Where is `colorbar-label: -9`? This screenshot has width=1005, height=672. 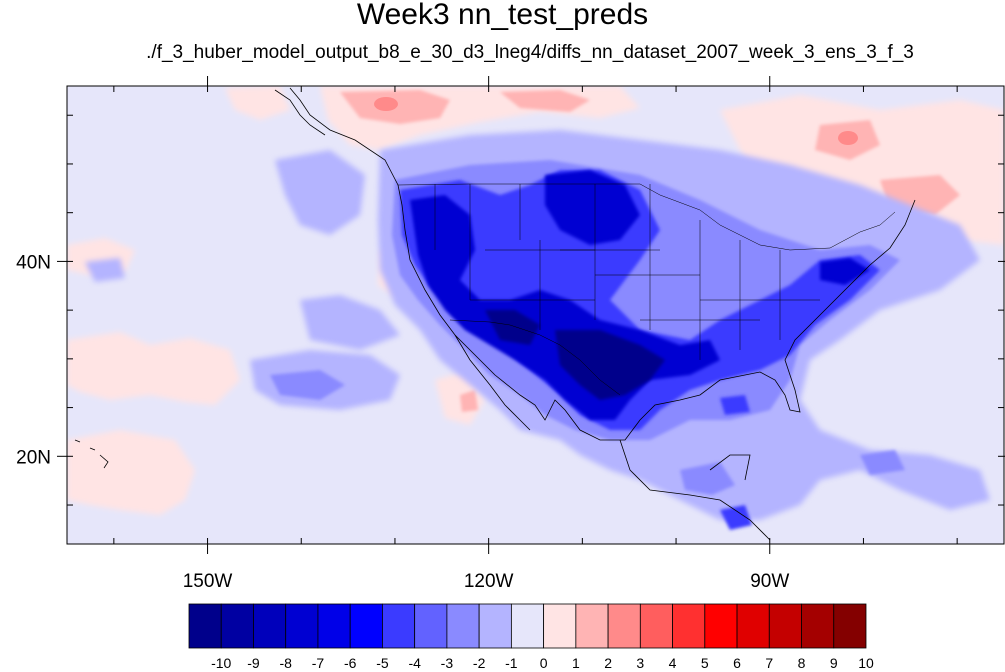
colorbar-label: -9 is located at coordinates (253, 663).